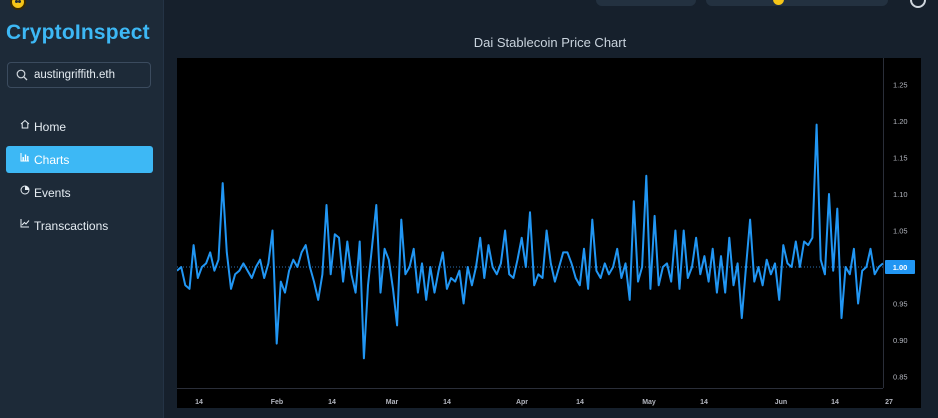 This screenshot has width=938, height=418. What do you see at coordinates (900, 304) in the screenshot?
I see `y-tick-label: 0.95` at bounding box center [900, 304].